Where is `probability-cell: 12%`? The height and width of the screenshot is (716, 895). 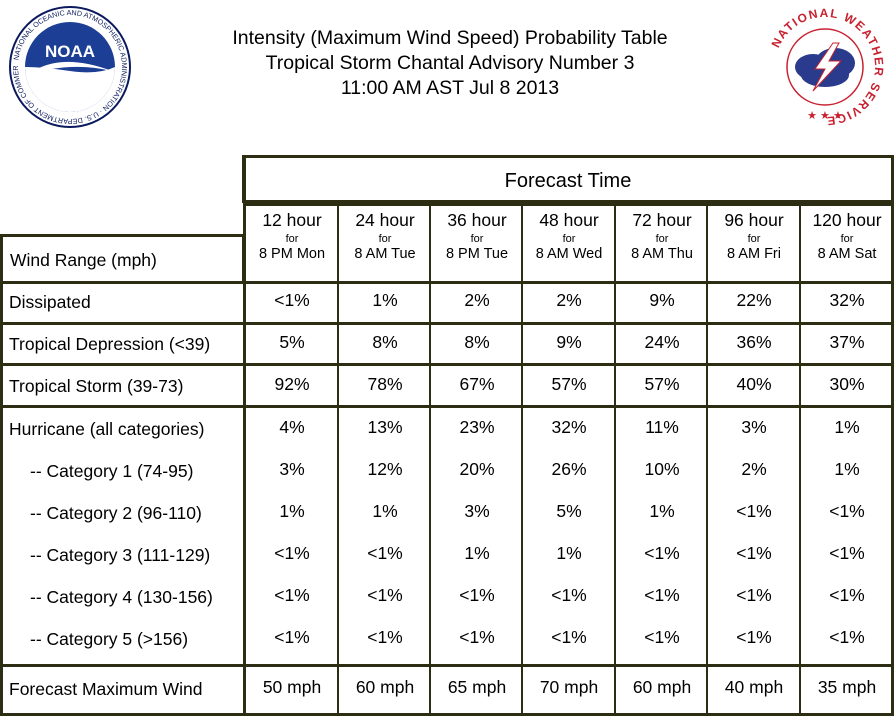 probability-cell: 12% is located at coordinates (385, 469).